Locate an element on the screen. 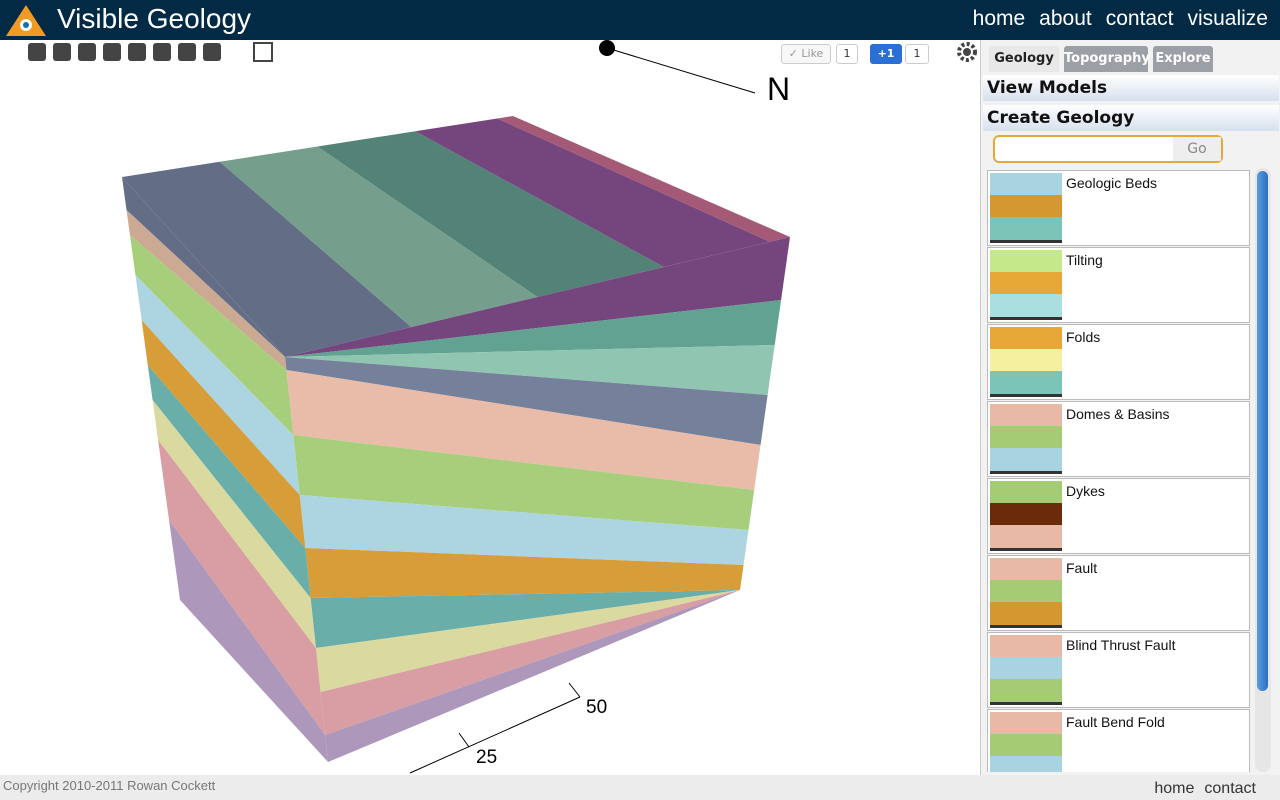 The width and height of the screenshot is (1280, 800). footer-links: home contact is located at coordinates (1205, 789).